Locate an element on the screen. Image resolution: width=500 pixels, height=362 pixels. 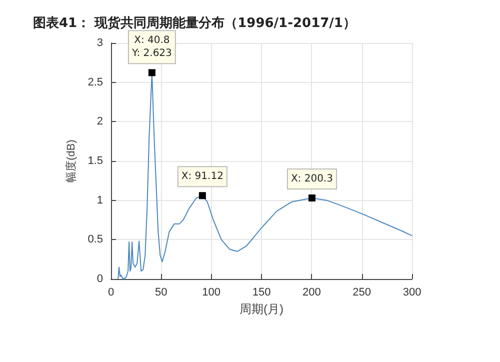
annotation: X: 91.12 is located at coordinates (202, 176).